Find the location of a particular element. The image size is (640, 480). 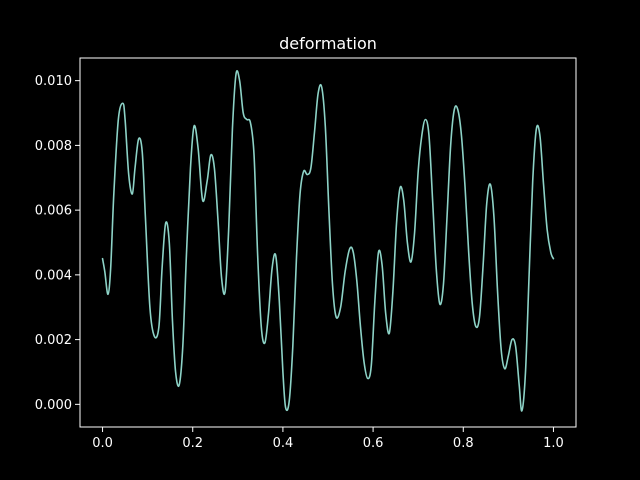

x-tick-label: 1.0 is located at coordinates (553, 443).